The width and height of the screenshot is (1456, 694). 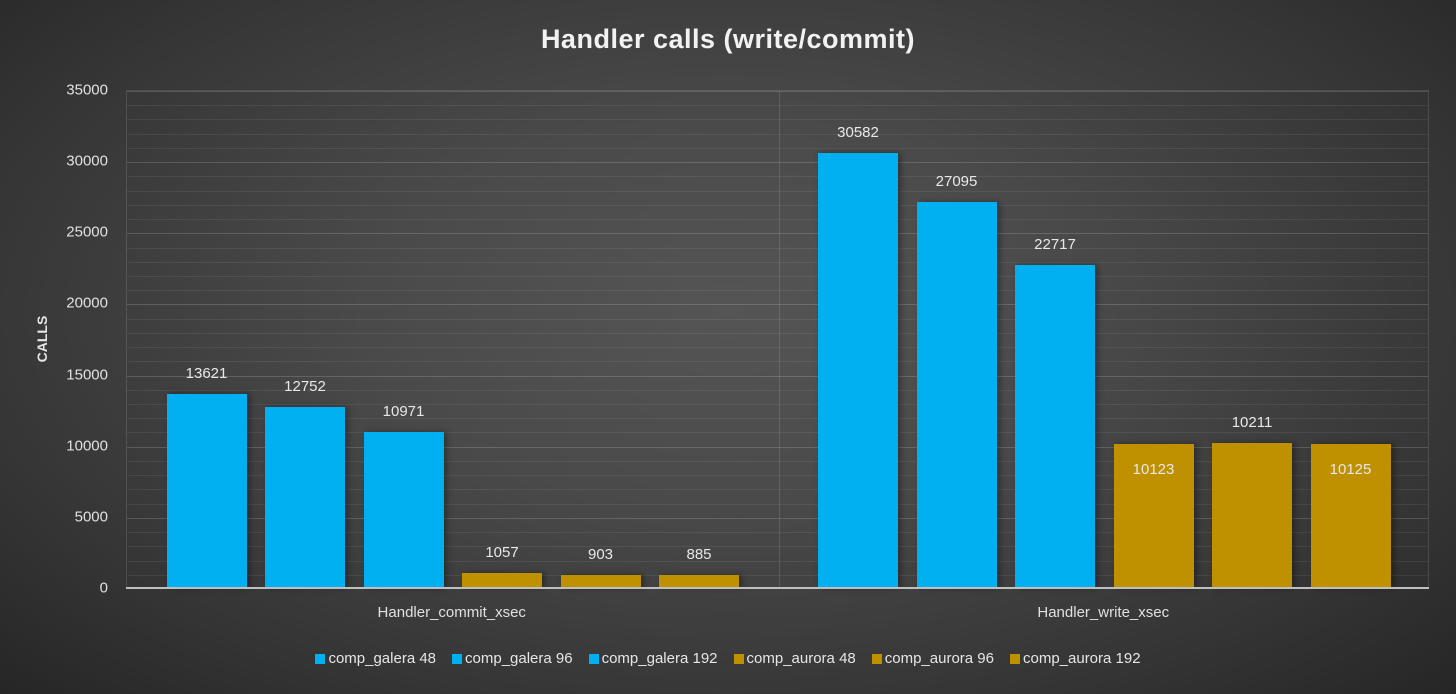 I want to click on legend-label: comp_aurora 192, so click(x=1081, y=658).